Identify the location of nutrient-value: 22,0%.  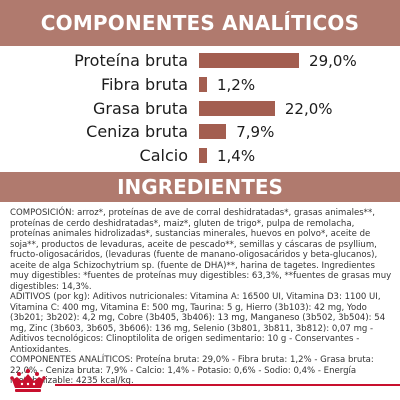
(308, 108).